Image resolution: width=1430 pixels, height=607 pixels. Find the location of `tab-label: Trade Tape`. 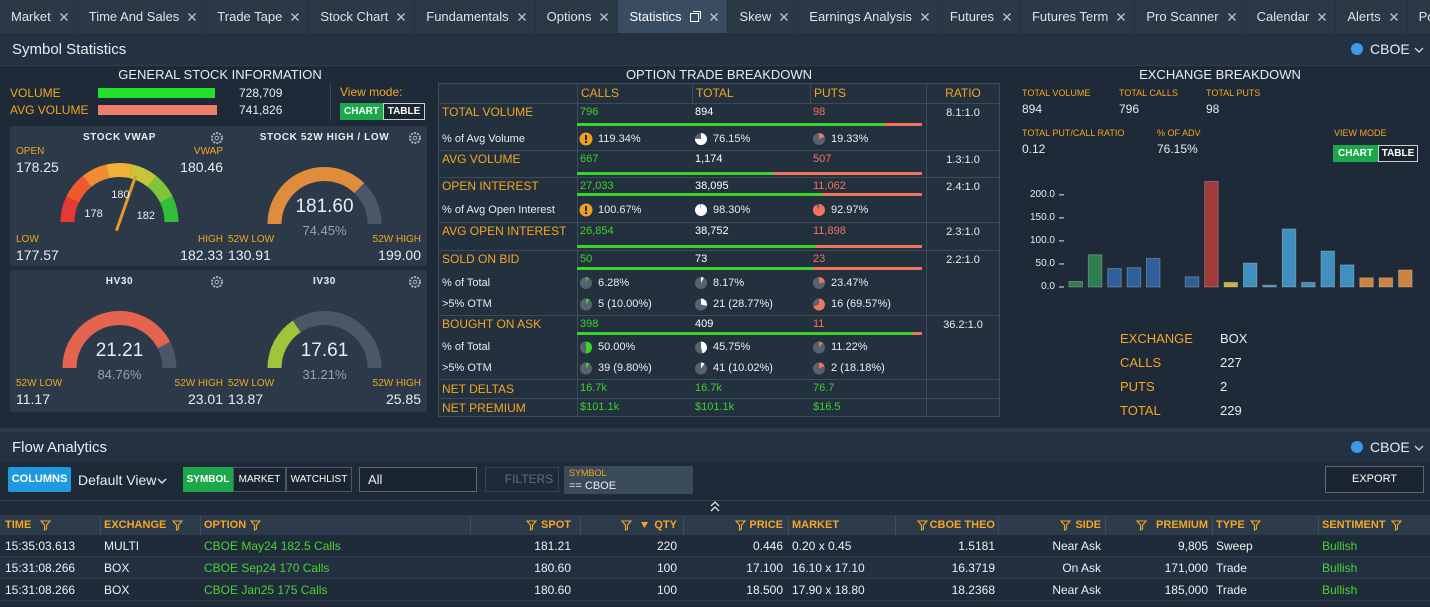

tab-label: Trade Tape is located at coordinates (249, 16).